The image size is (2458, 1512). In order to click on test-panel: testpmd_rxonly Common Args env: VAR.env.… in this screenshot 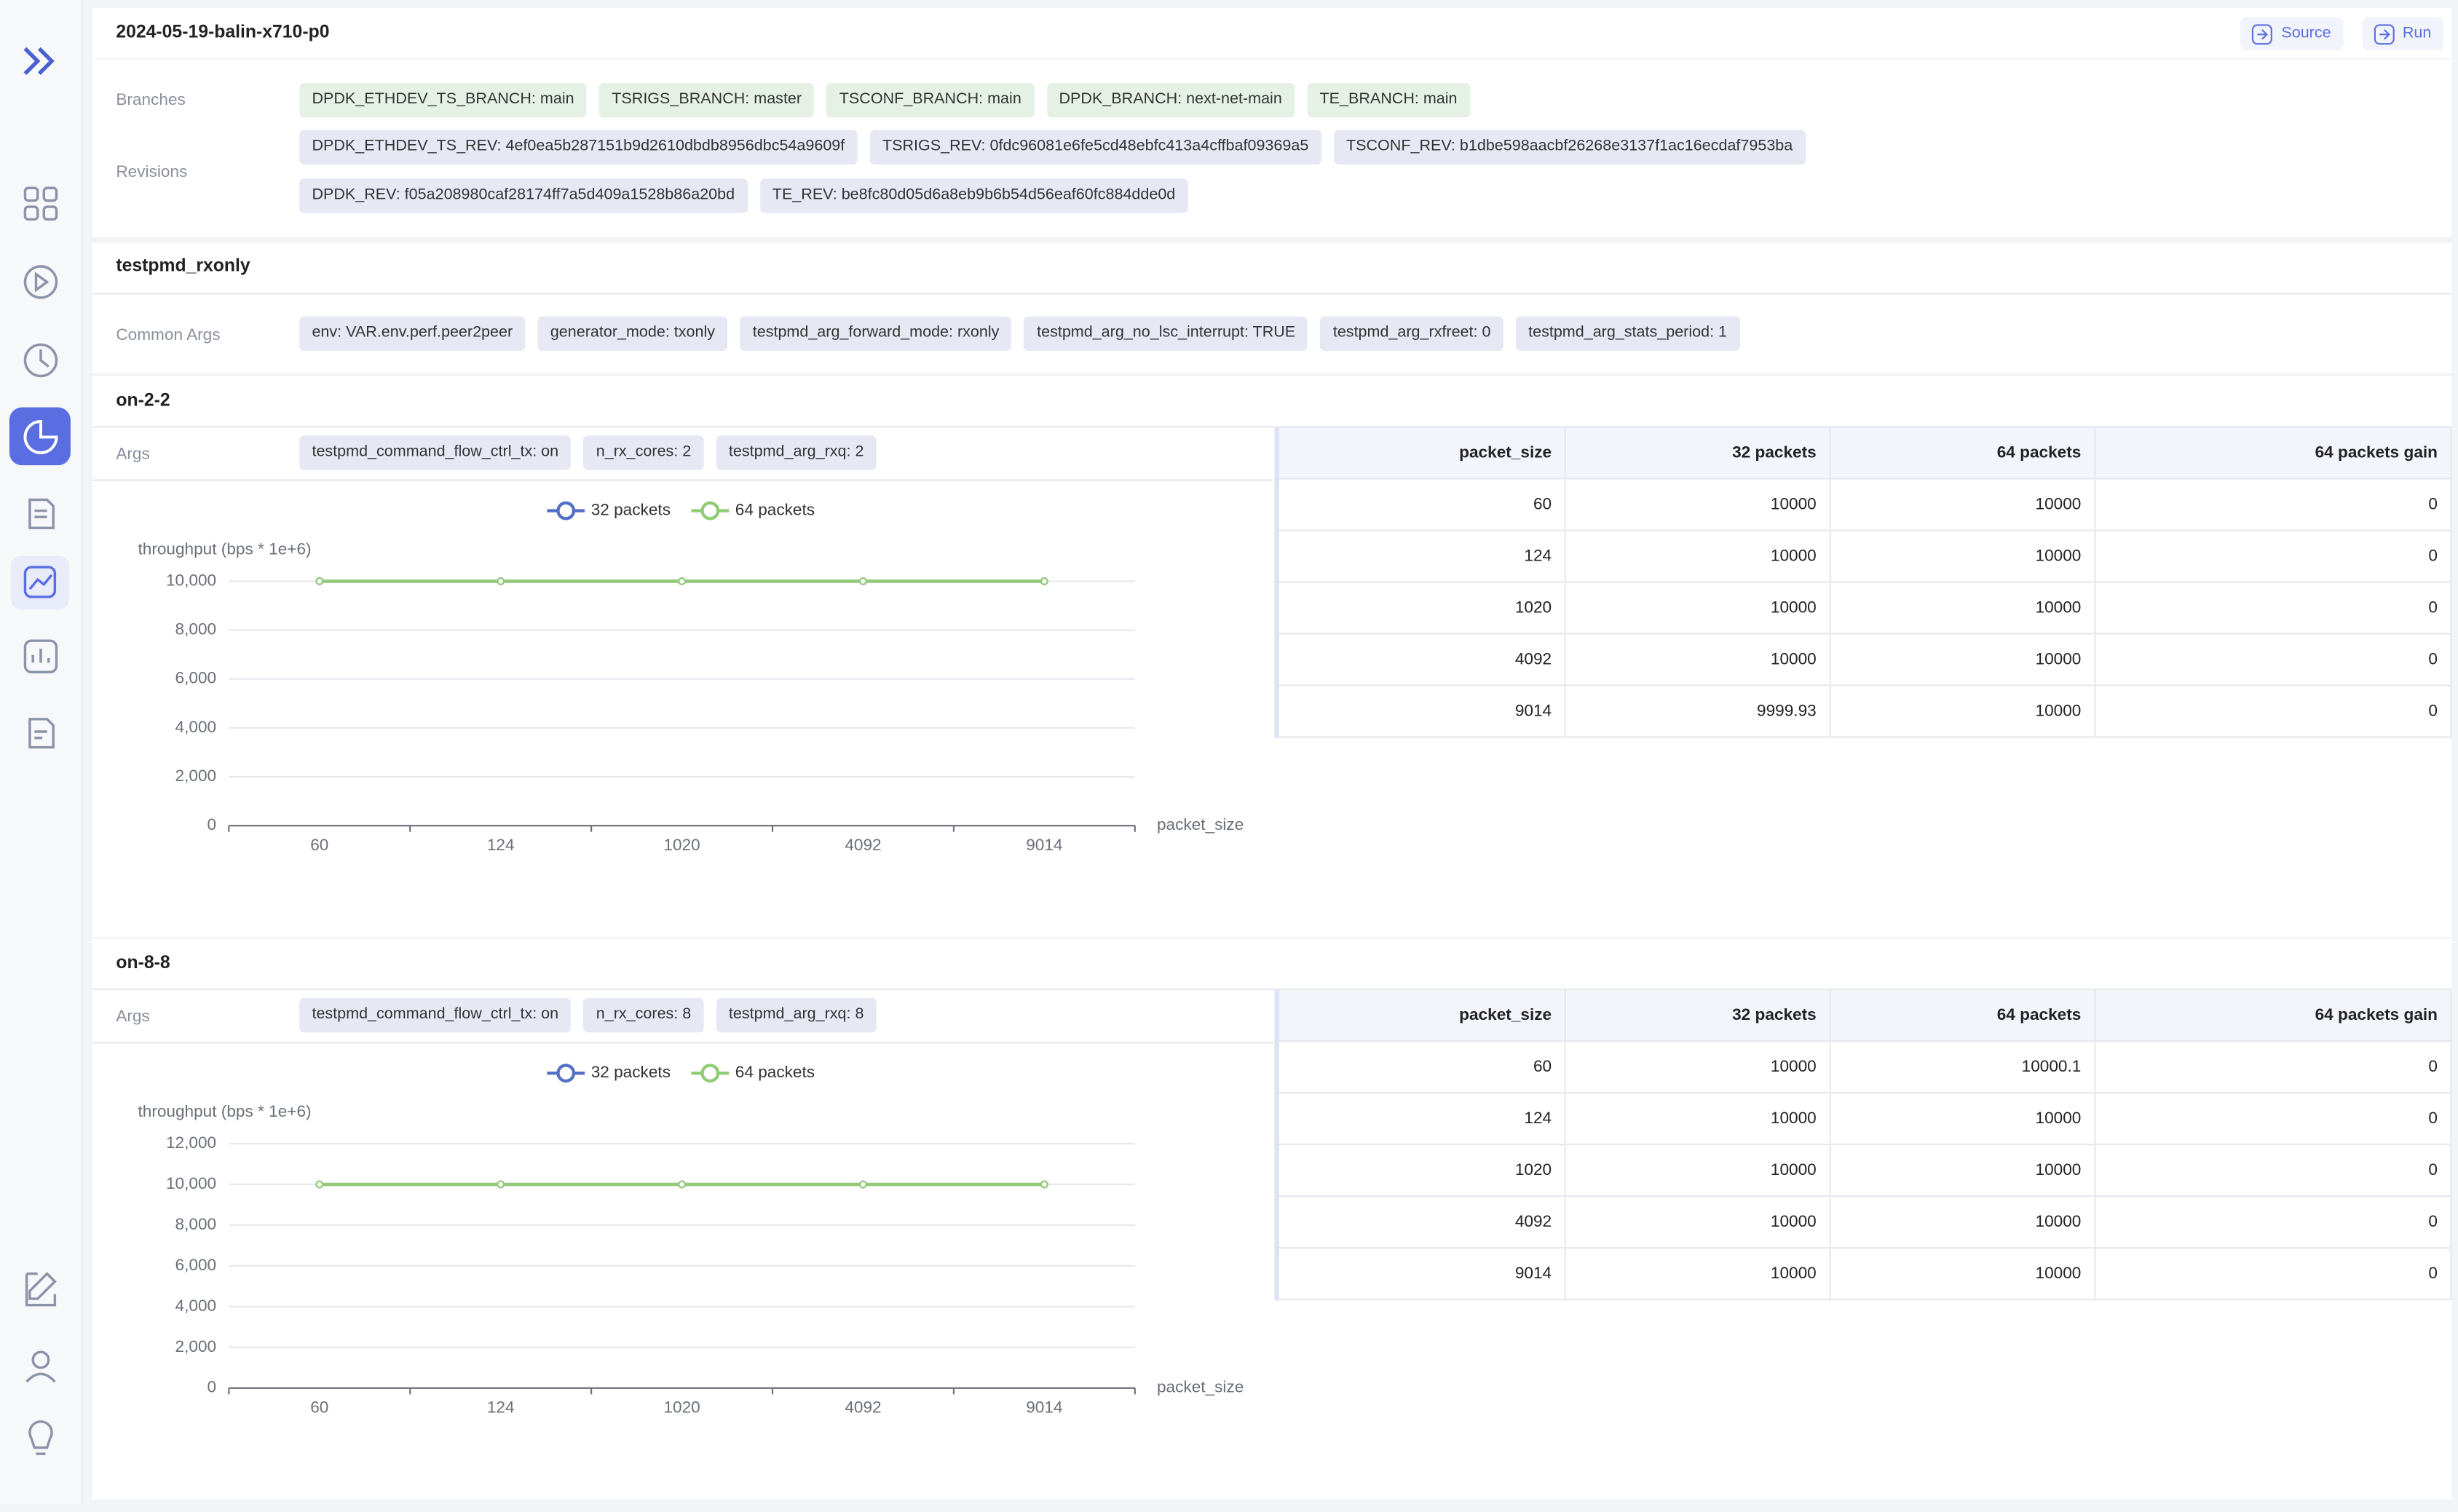, I will do `click(1271, 308)`.